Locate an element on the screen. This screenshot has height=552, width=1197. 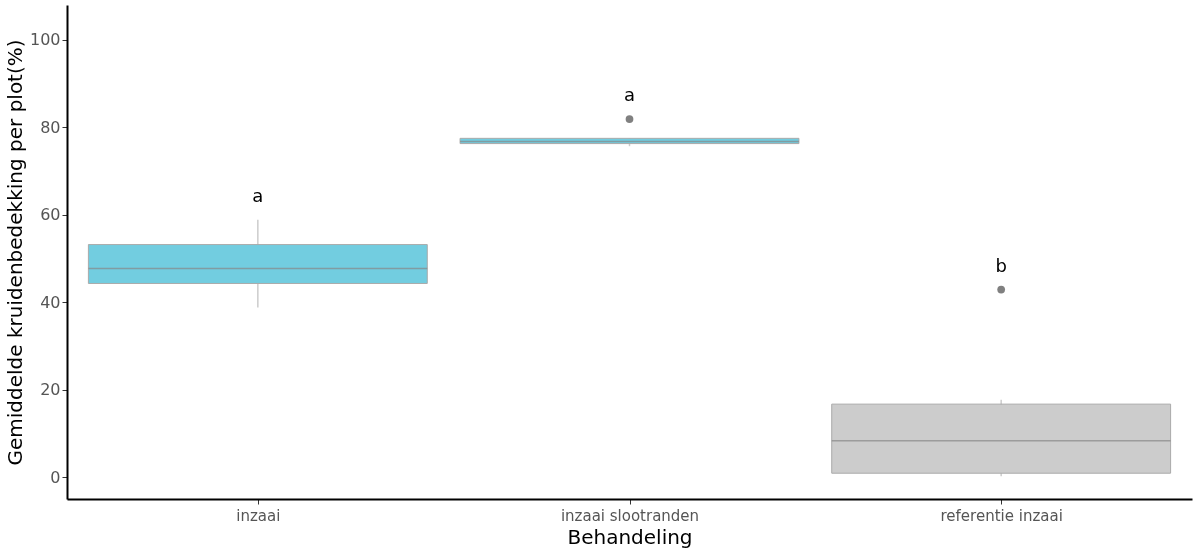
x-axis-title: Behandeling is located at coordinates (630, 536).